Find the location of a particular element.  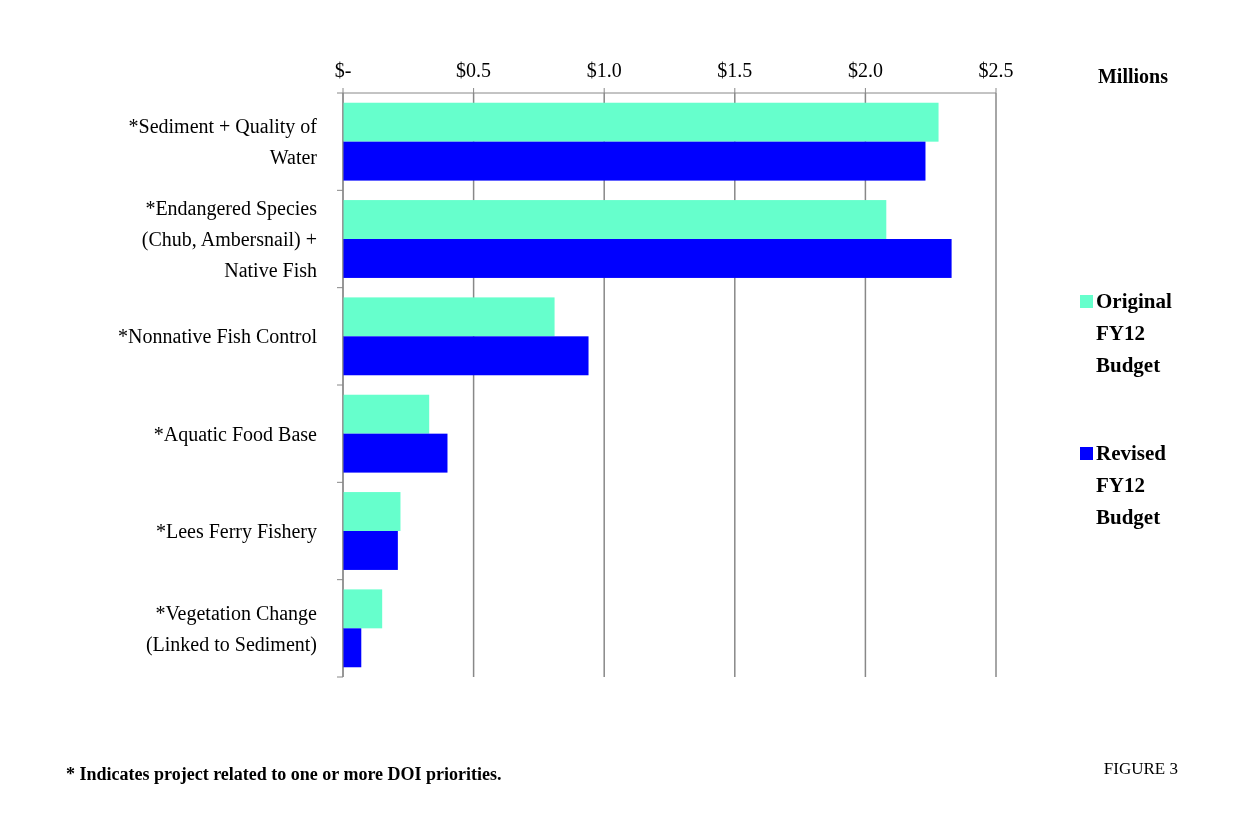

y-tick-label: *Aquatic Food Base is located at coordinates (235, 434).